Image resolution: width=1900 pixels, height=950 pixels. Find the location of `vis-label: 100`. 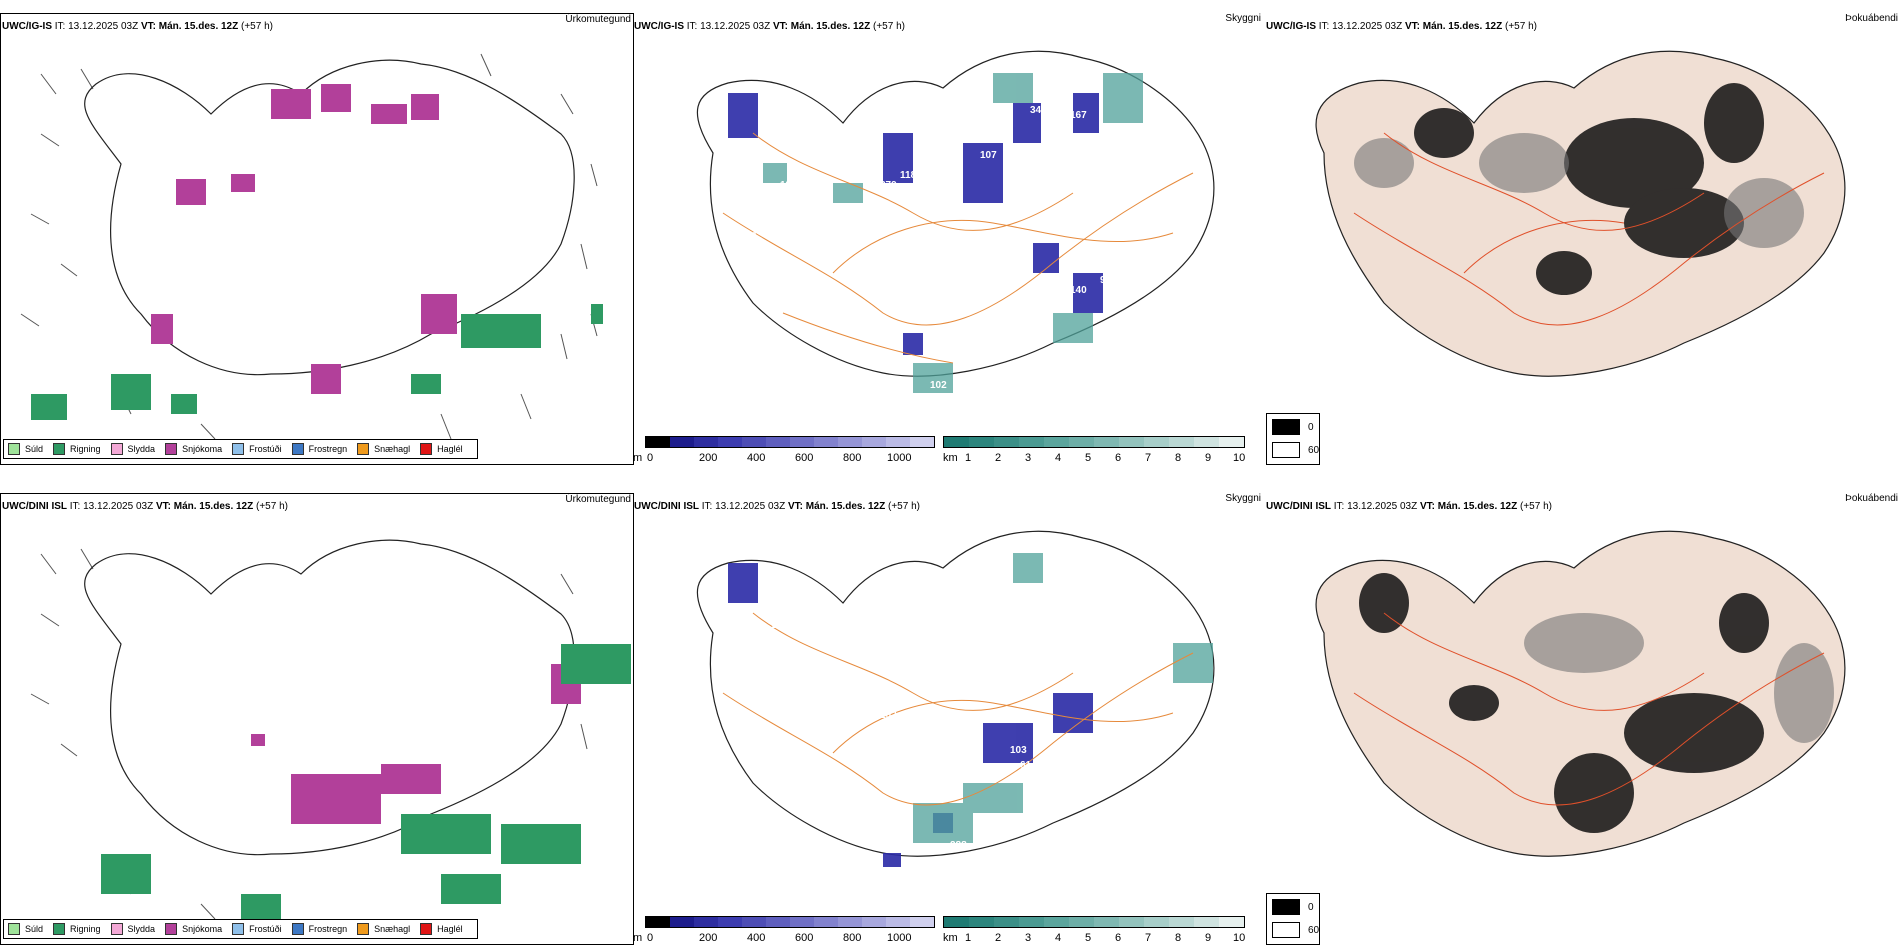

vis-label: 100 is located at coordinates (998, 245).